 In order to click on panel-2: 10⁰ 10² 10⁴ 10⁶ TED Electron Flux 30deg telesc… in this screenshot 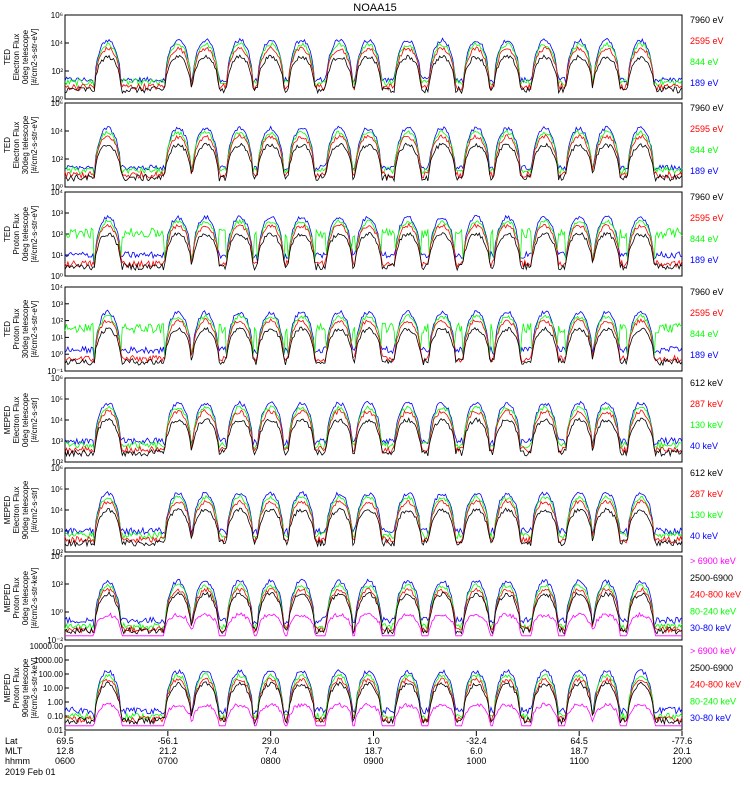, I will do `click(363, 145)`.